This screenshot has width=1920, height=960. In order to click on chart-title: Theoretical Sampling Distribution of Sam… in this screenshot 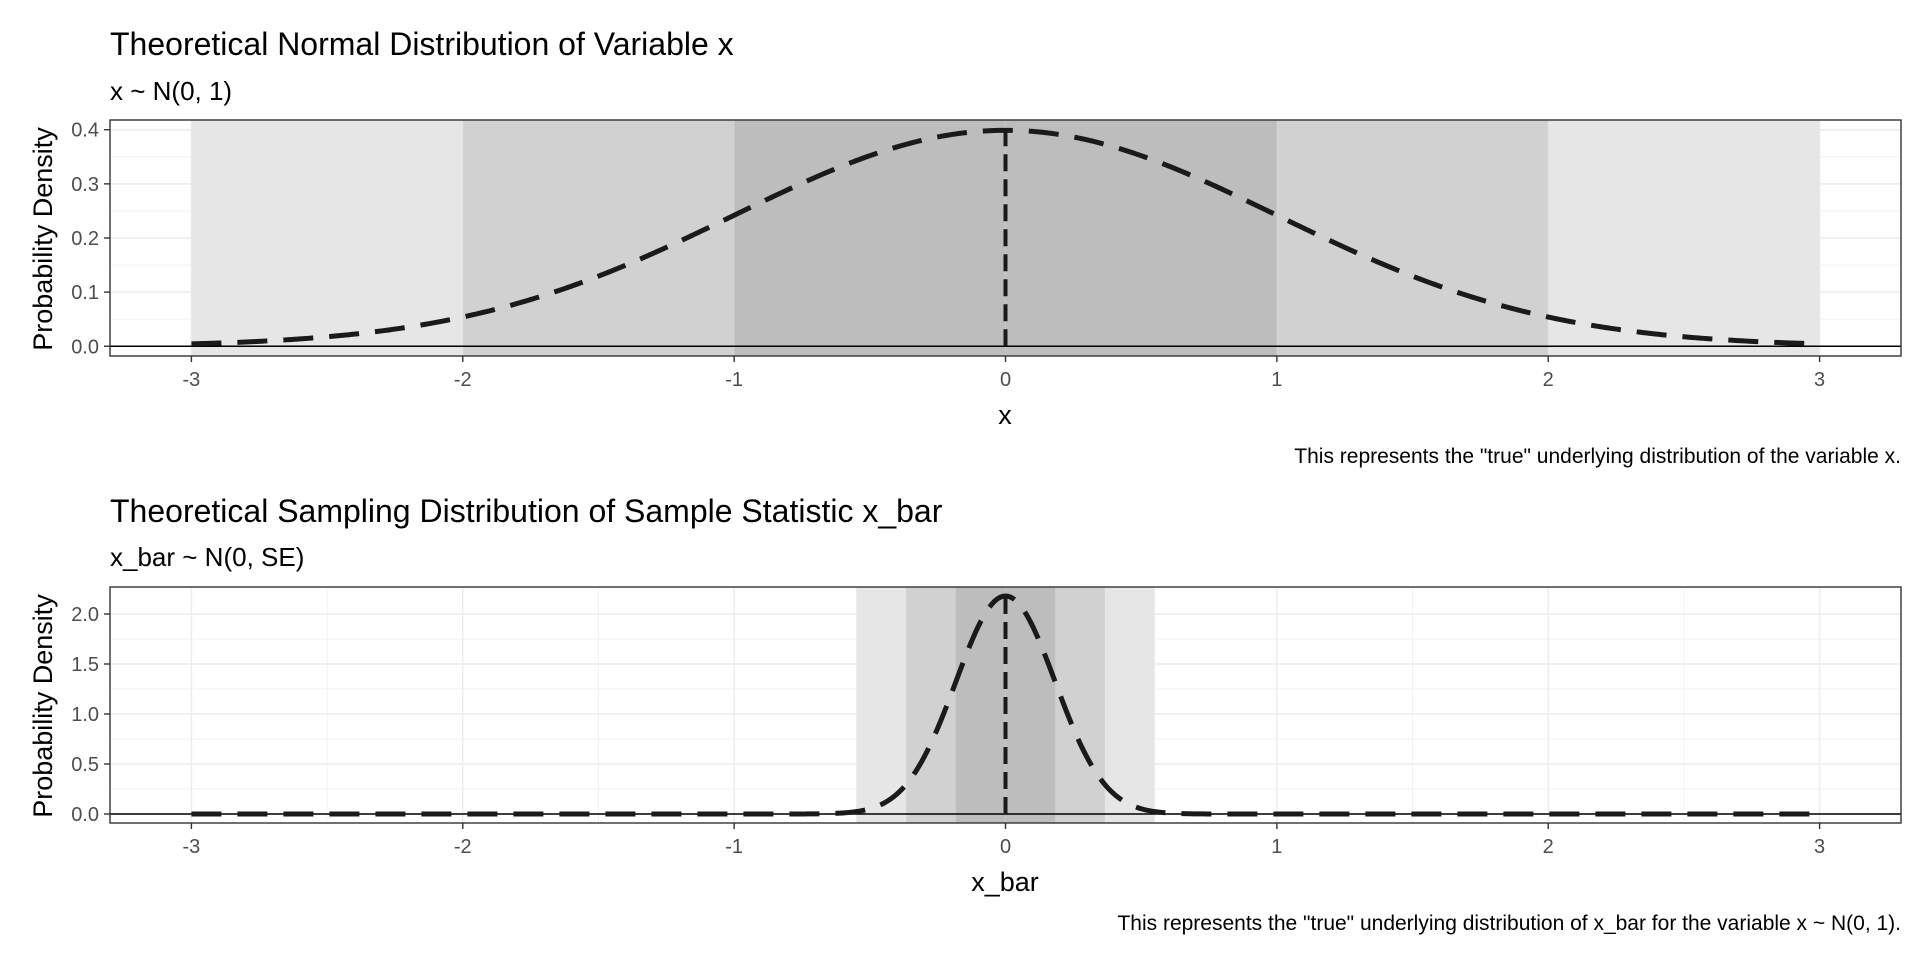, I will do `click(526, 511)`.